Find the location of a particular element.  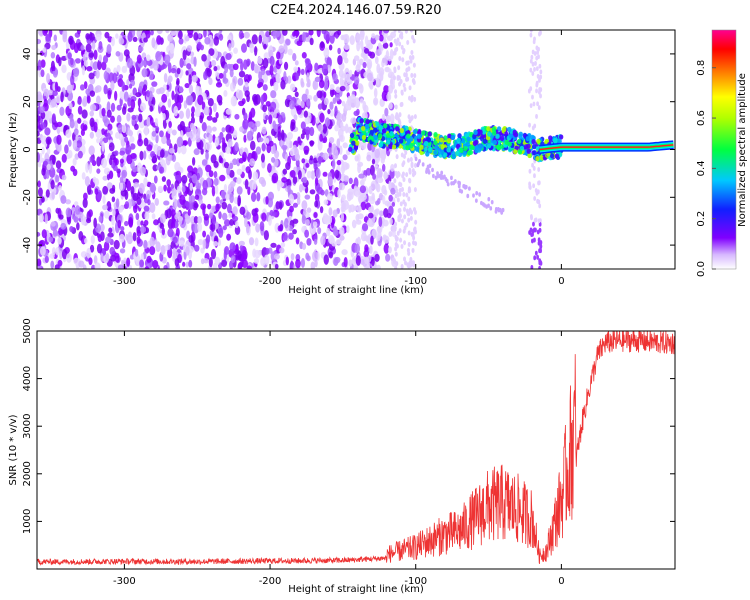

signal-trace is located at coordinates (511, 139).